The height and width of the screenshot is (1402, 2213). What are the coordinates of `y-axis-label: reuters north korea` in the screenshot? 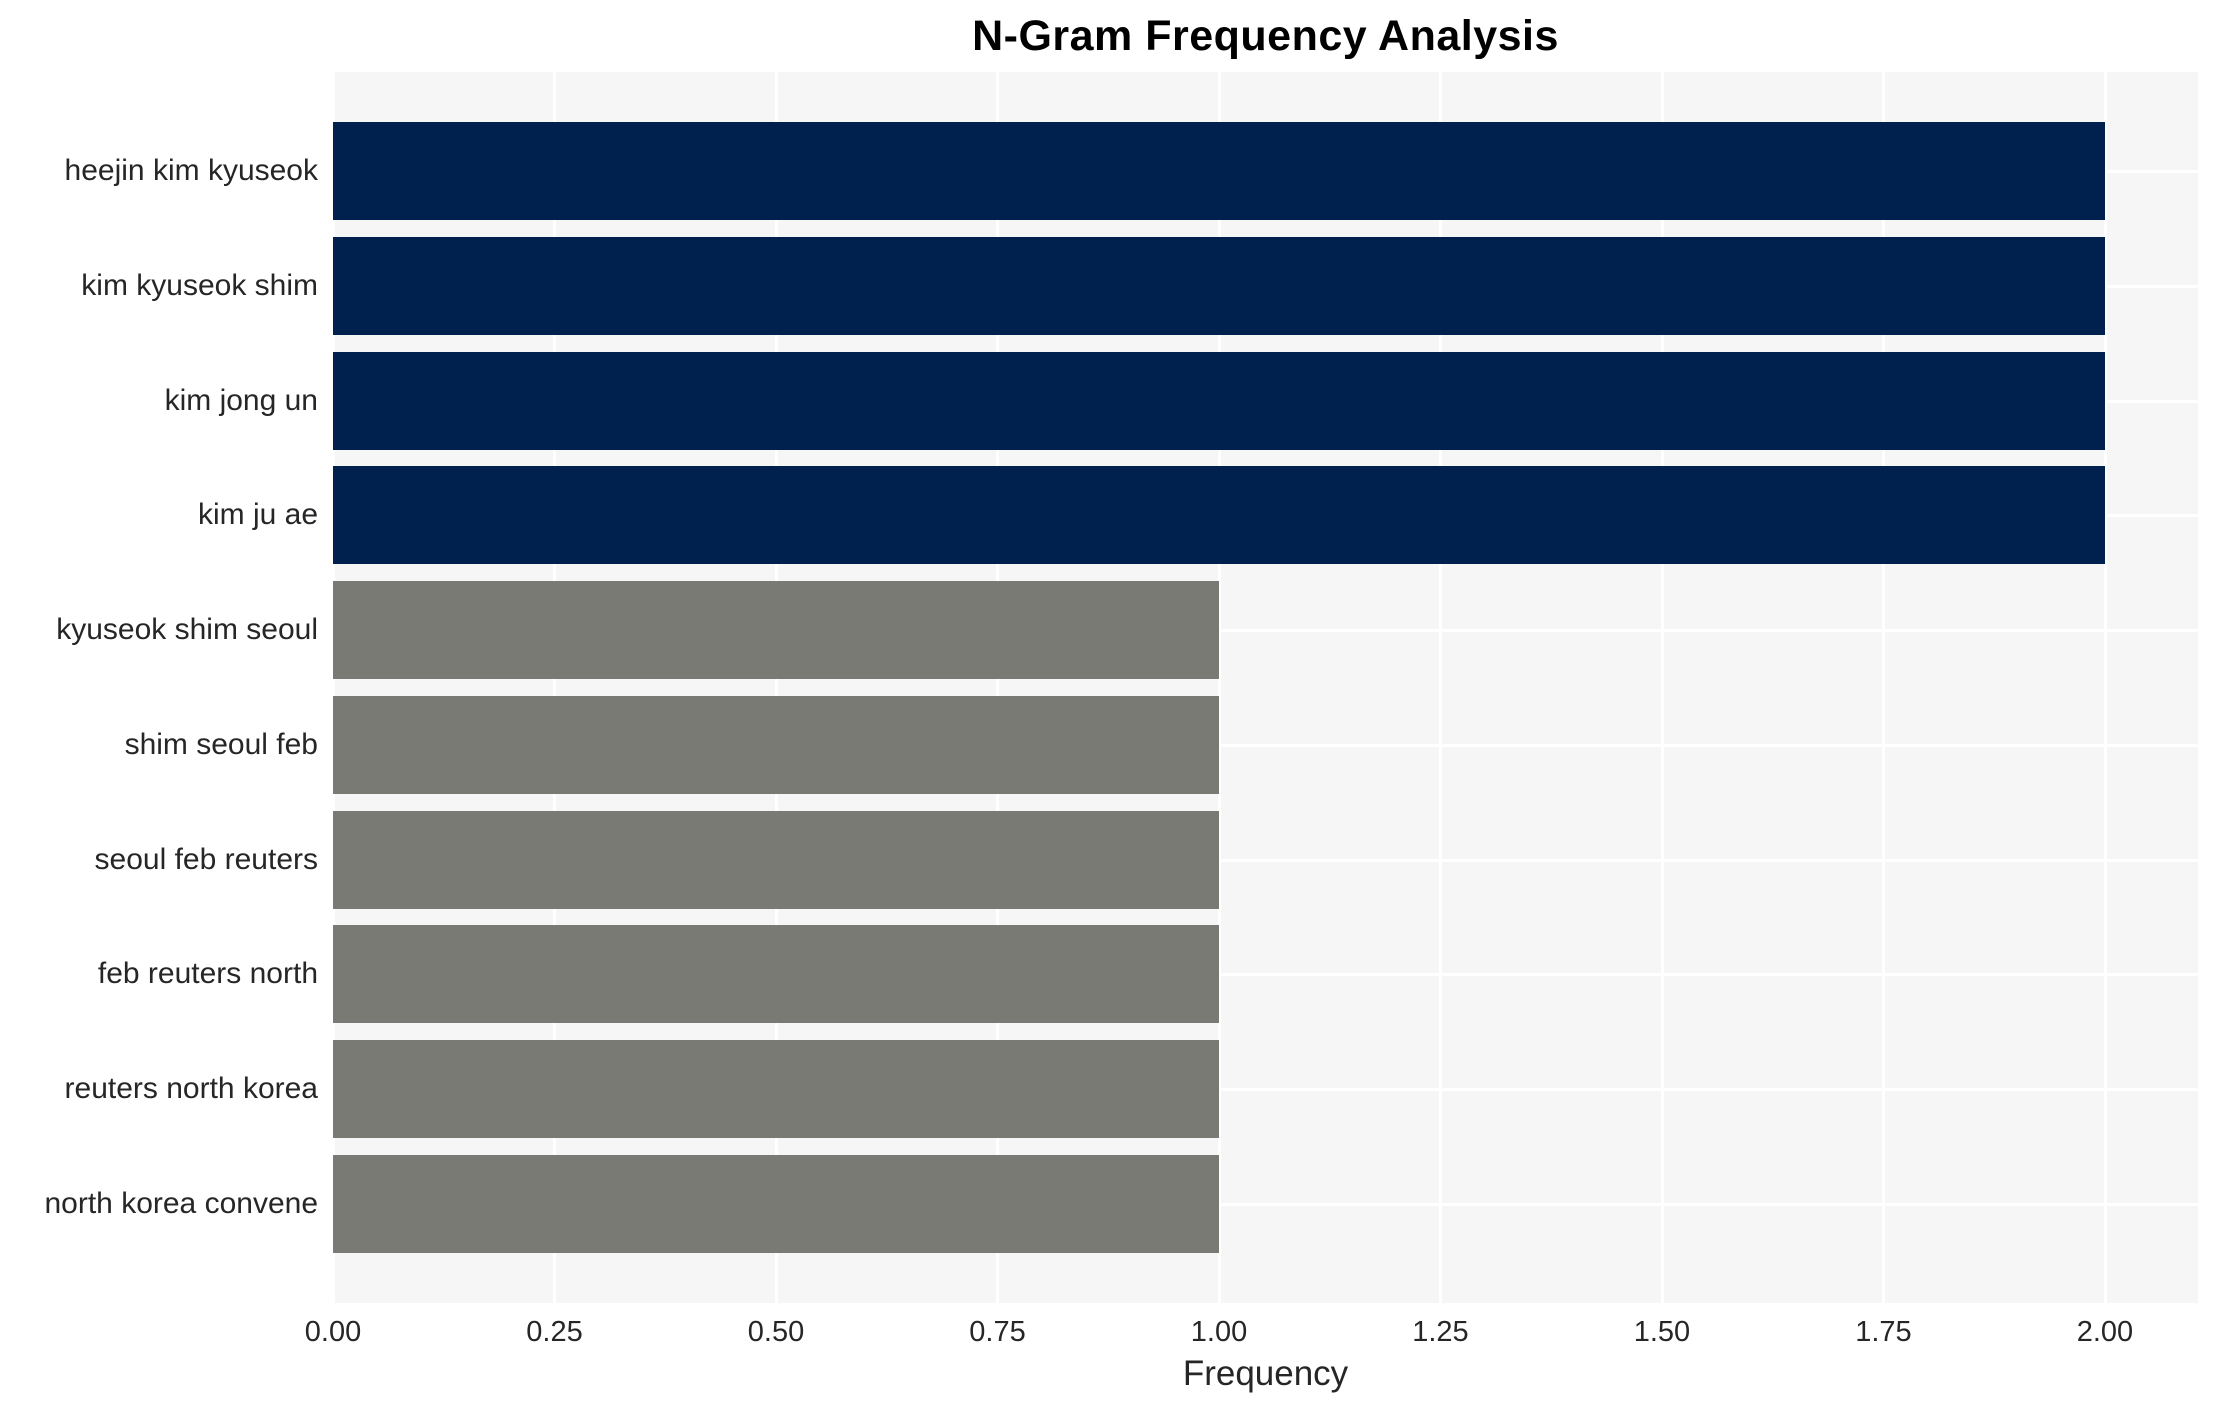 It's located at (191, 1088).